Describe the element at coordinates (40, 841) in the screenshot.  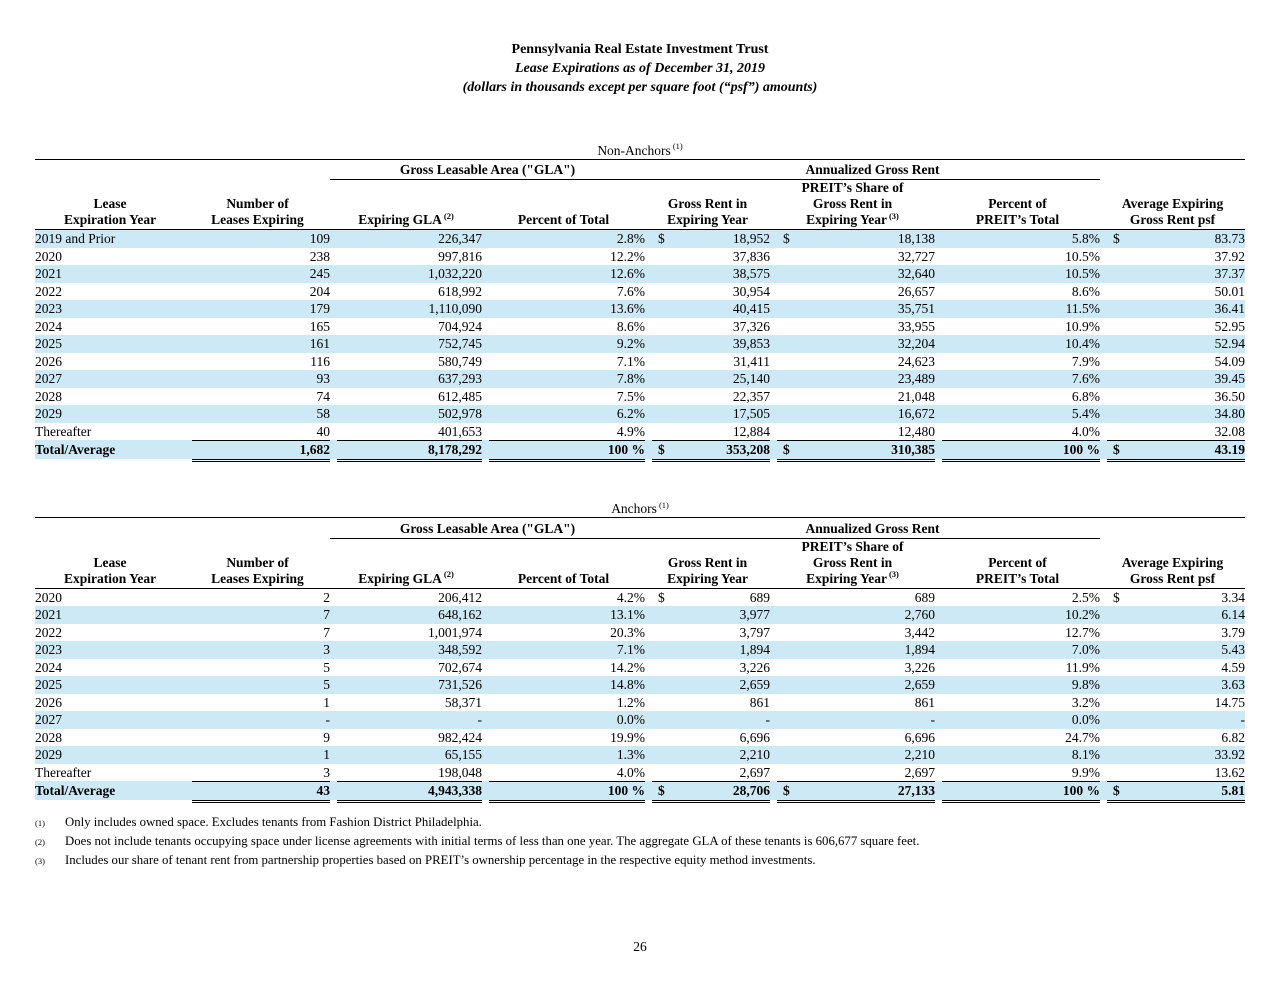
I see `footnote-marker: (2)` at that location.